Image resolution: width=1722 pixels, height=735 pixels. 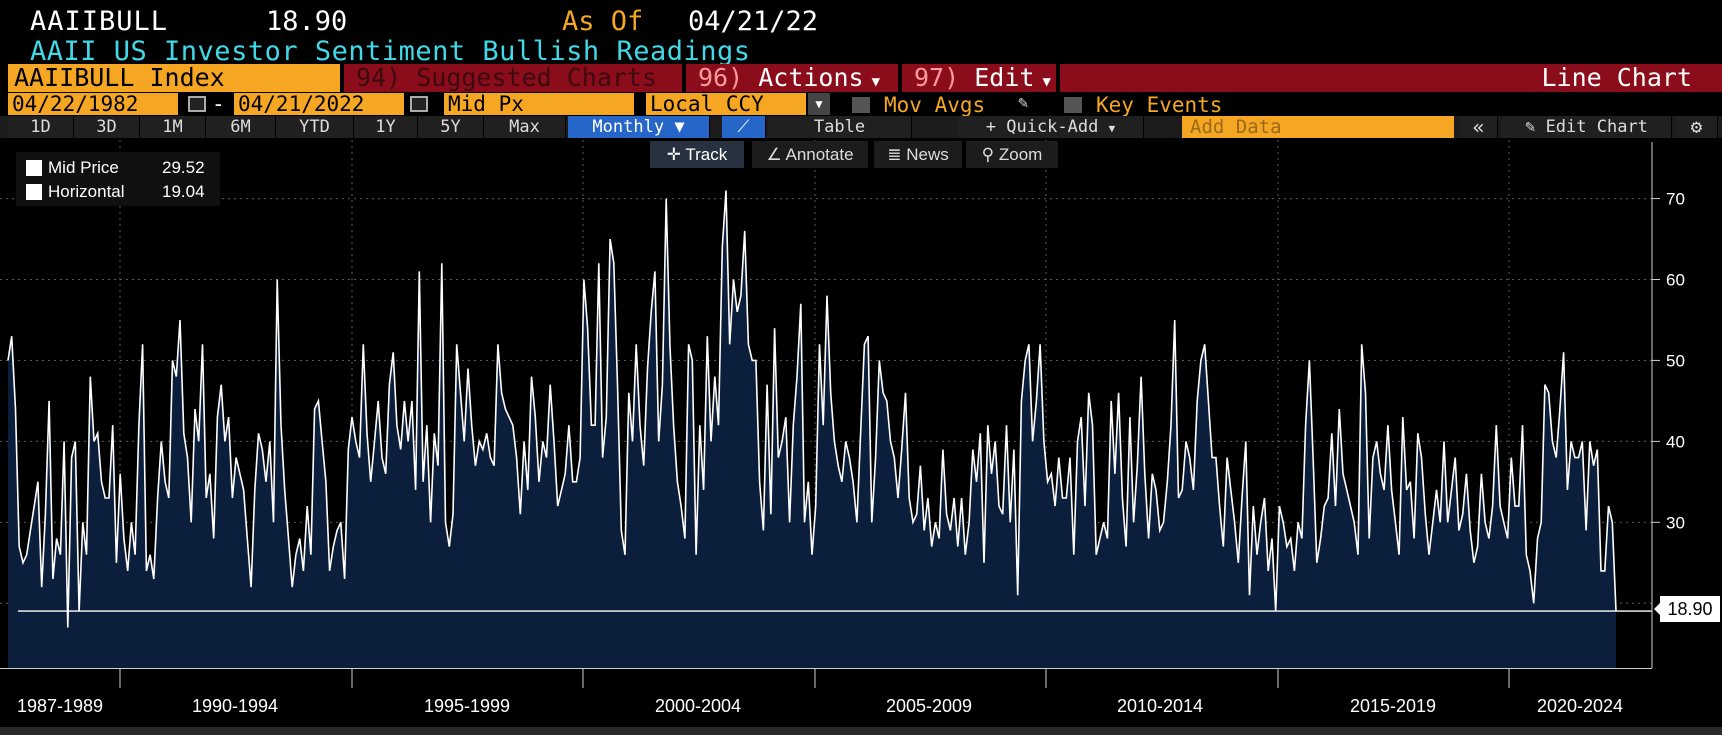 What do you see at coordinates (988, 154) in the screenshot?
I see `magnifier-icon: ⚲` at bounding box center [988, 154].